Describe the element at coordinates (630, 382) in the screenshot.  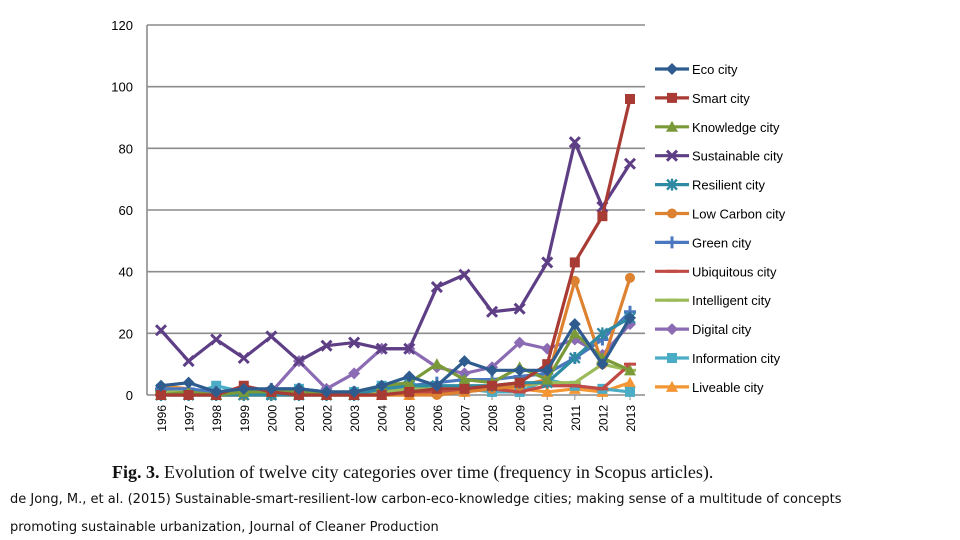
I see `data-point-liveable-city` at that location.